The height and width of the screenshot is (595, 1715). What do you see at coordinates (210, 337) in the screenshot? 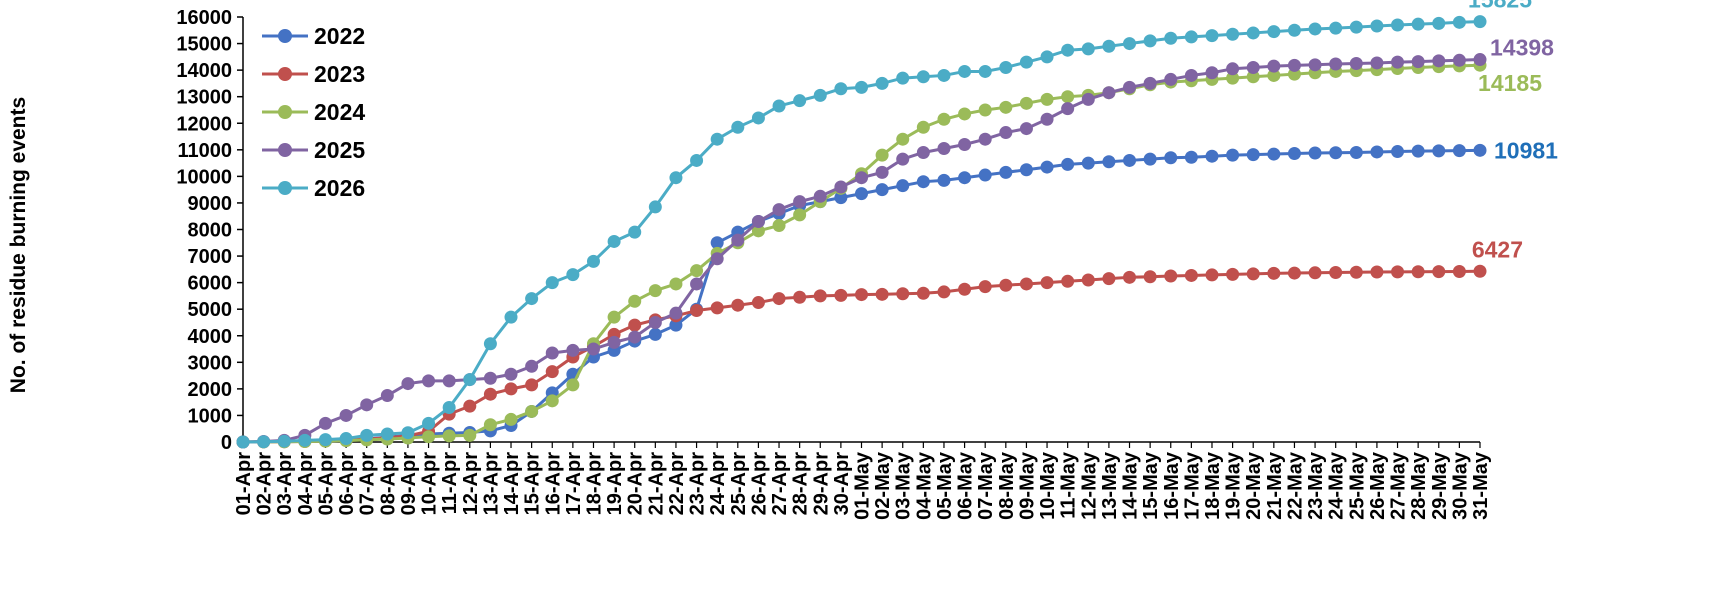
I see `y-tick-label: 4000` at bounding box center [210, 337].